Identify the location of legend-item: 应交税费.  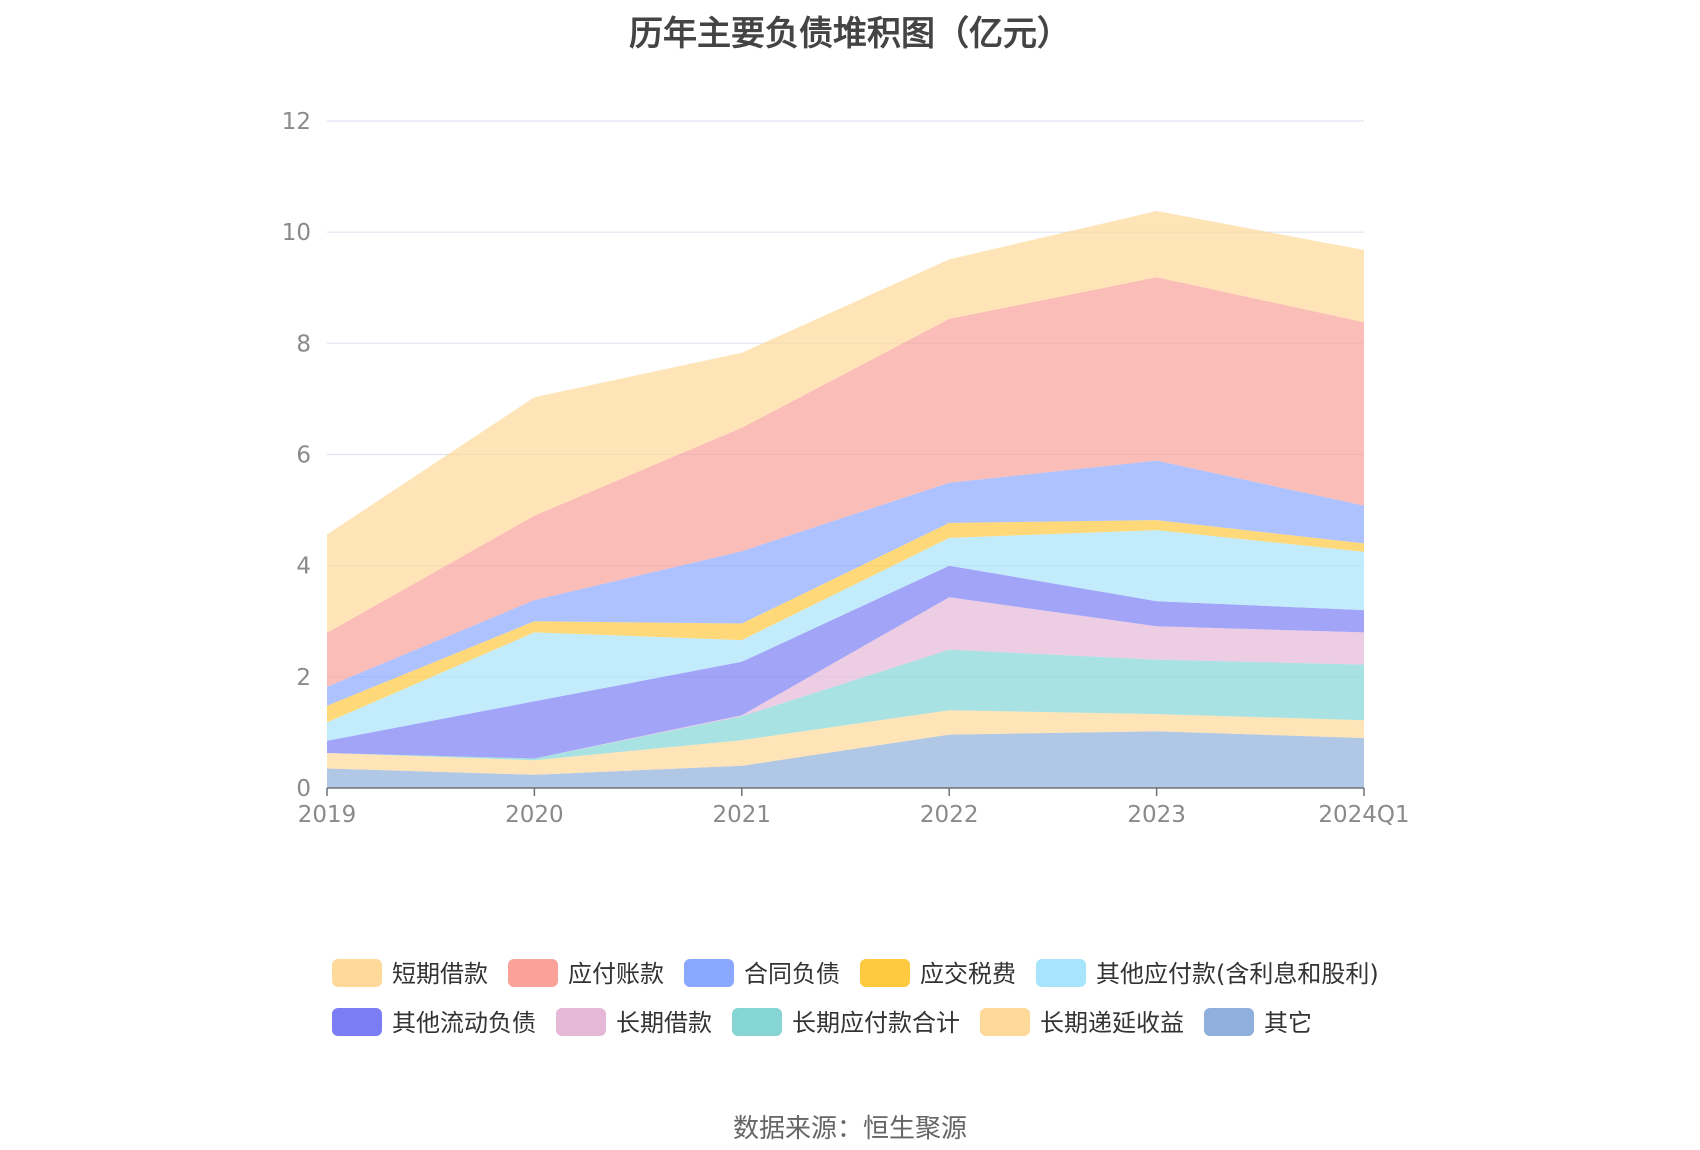
(938, 973).